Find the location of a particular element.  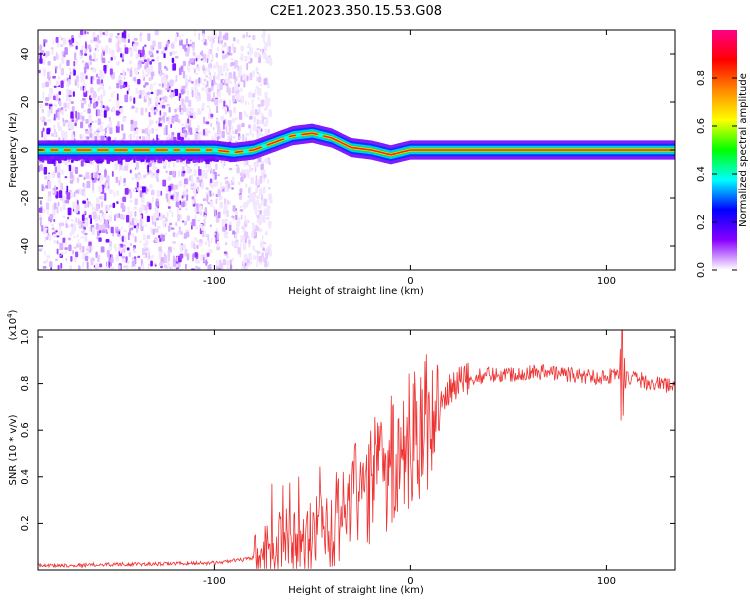

y-tick-label: 1.0 is located at coordinates (25, 337).